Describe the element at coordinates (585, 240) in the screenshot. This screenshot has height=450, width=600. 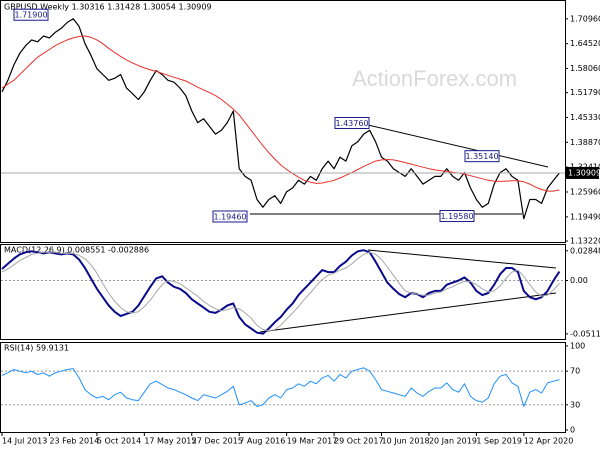
I see `y-tick-label: 1.13220` at that location.